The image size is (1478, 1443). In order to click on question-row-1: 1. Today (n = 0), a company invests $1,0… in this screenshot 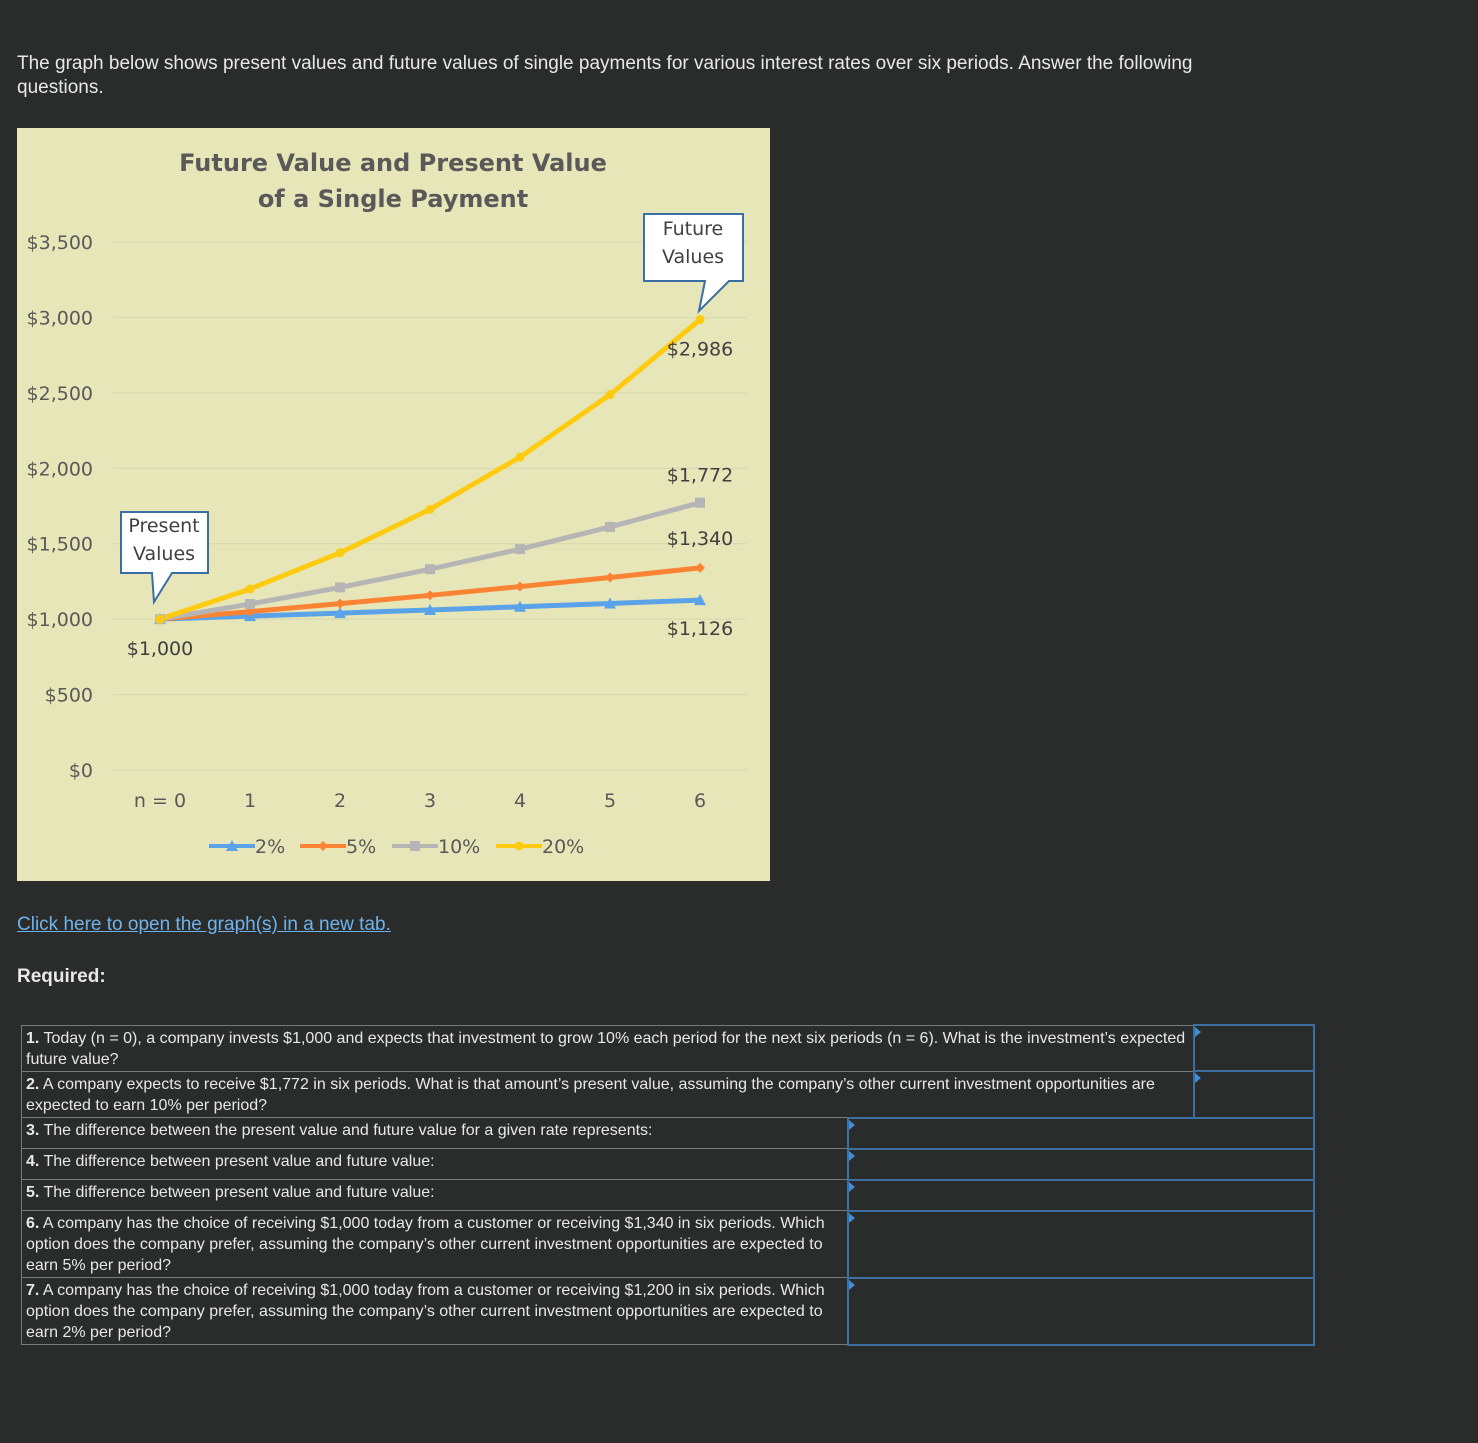, I will do `click(667, 1048)`.